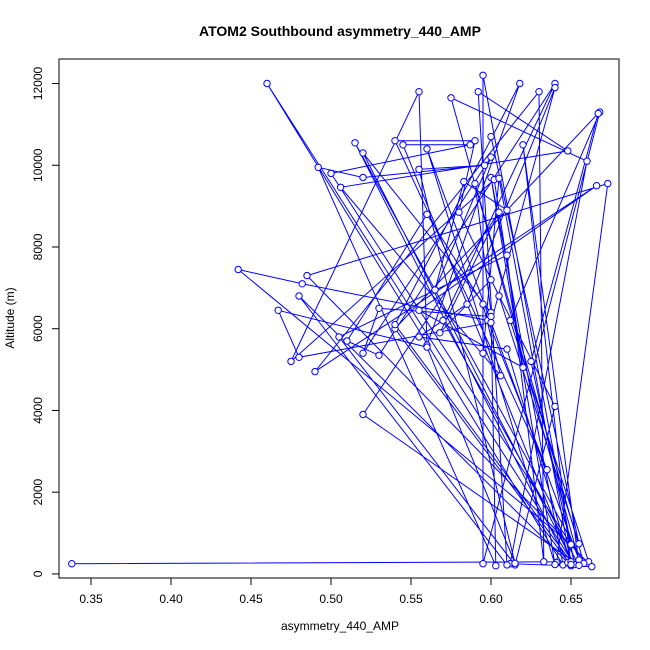 This screenshot has width=650, height=650. Describe the element at coordinates (571, 599) in the screenshot. I see `x-tick-label: 0.65` at that location.